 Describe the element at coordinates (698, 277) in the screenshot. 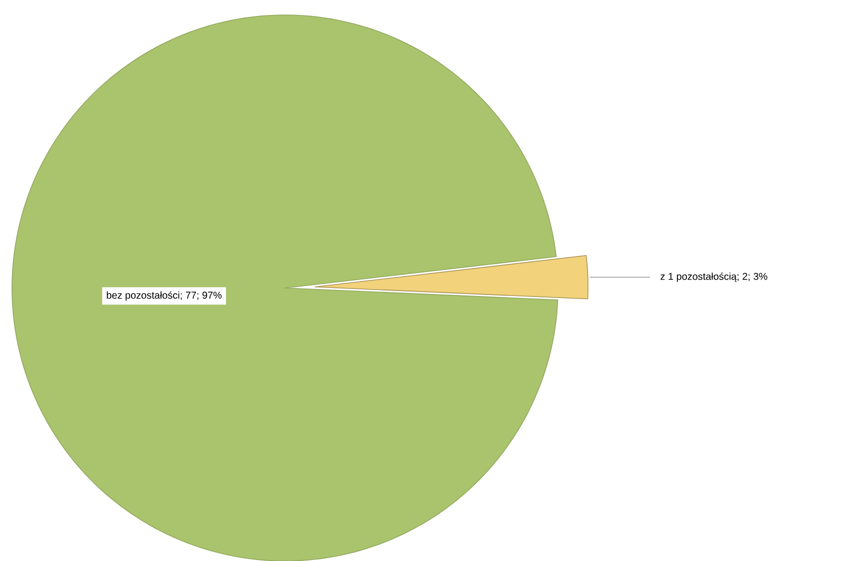

I see `slice-label: z 1 pozostałością` at that location.